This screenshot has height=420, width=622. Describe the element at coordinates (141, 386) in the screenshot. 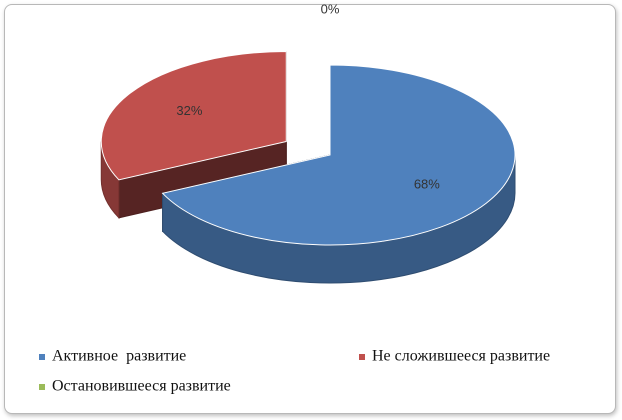

I see `legend-label: Остановившееся развитие` at that location.